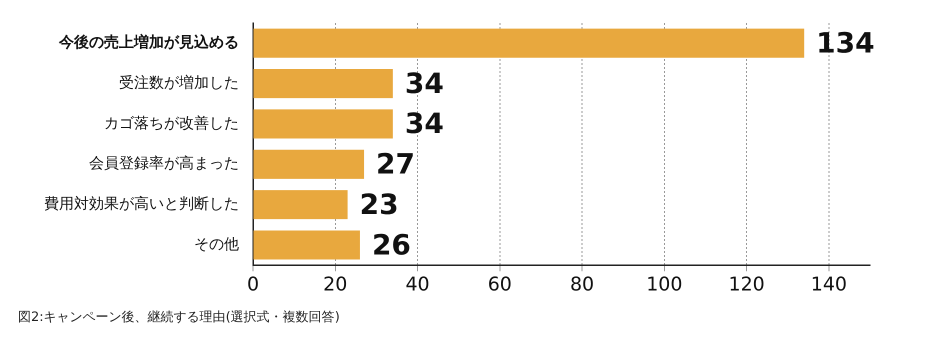  Describe the element at coordinates (396, 164) in the screenshot. I see `data-label: 27` at that location.